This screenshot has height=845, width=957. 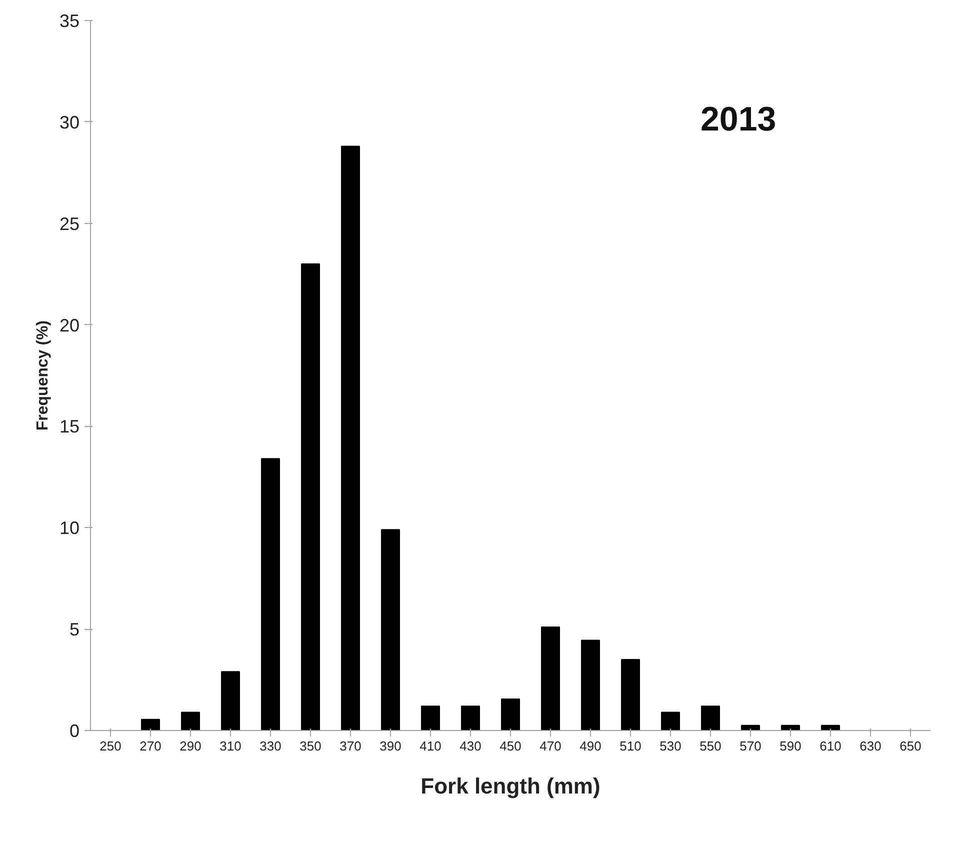 What do you see at coordinates (431, 746) in the screenshot?
I see `x-tick-label: 410` at bounding box center [431, 746].